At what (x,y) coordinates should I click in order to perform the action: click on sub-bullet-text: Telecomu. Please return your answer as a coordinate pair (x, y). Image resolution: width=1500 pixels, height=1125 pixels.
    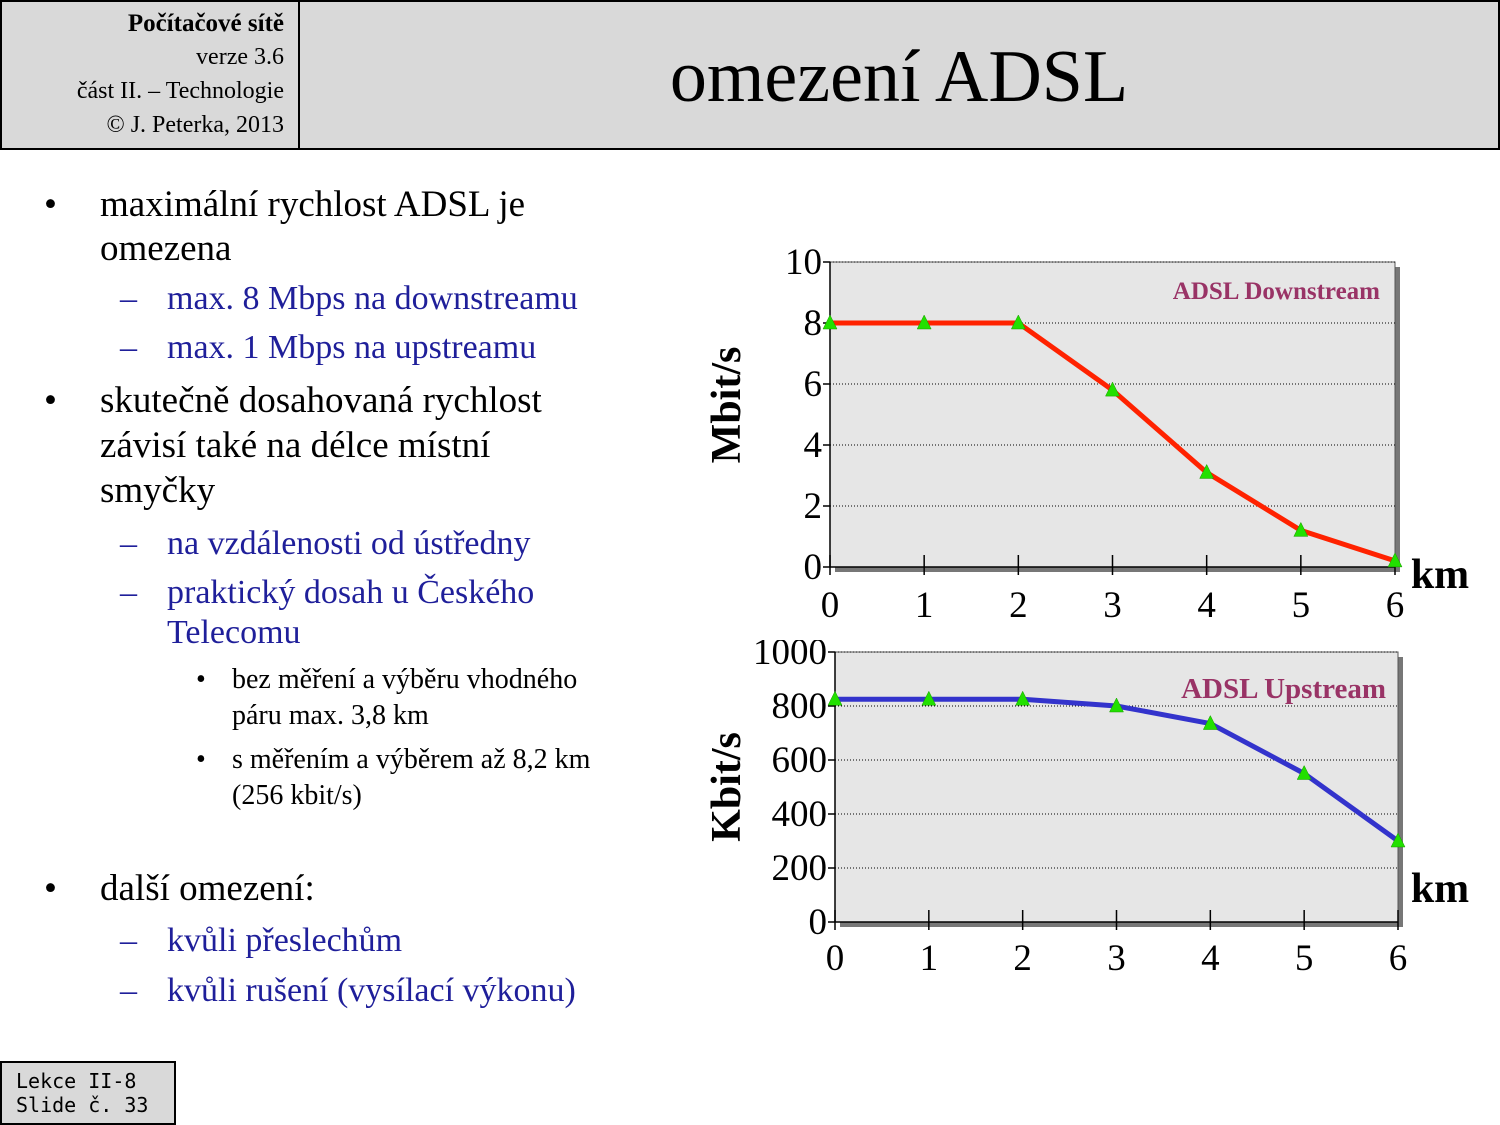
    Looking at the image, I should click on (234, 632).